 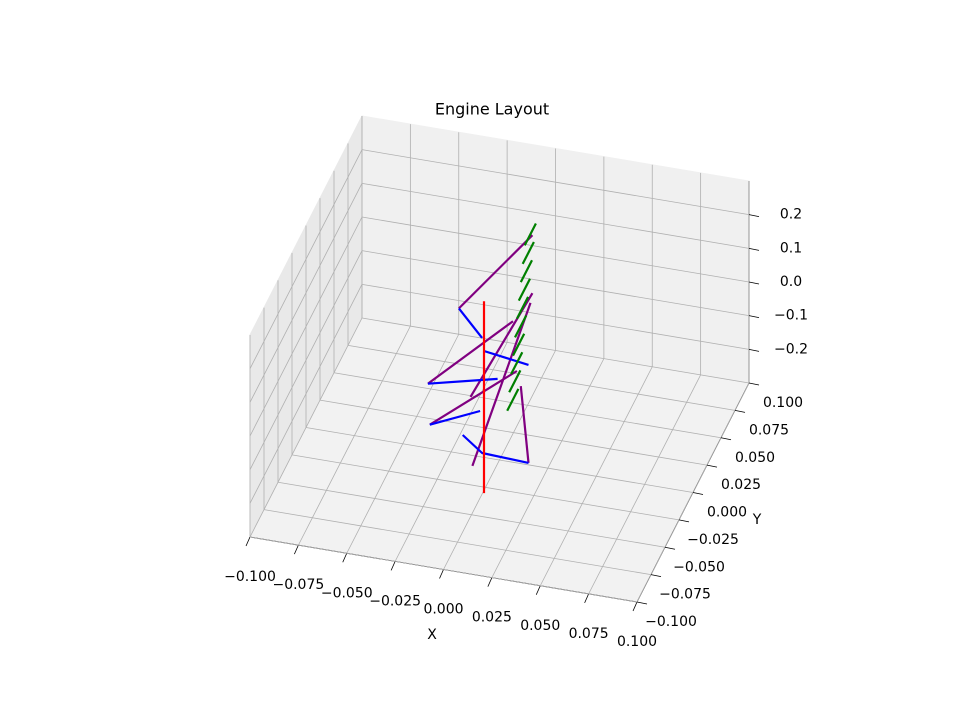 I want to click on x-tick-label: 0.050, so click(x=540, y=626).